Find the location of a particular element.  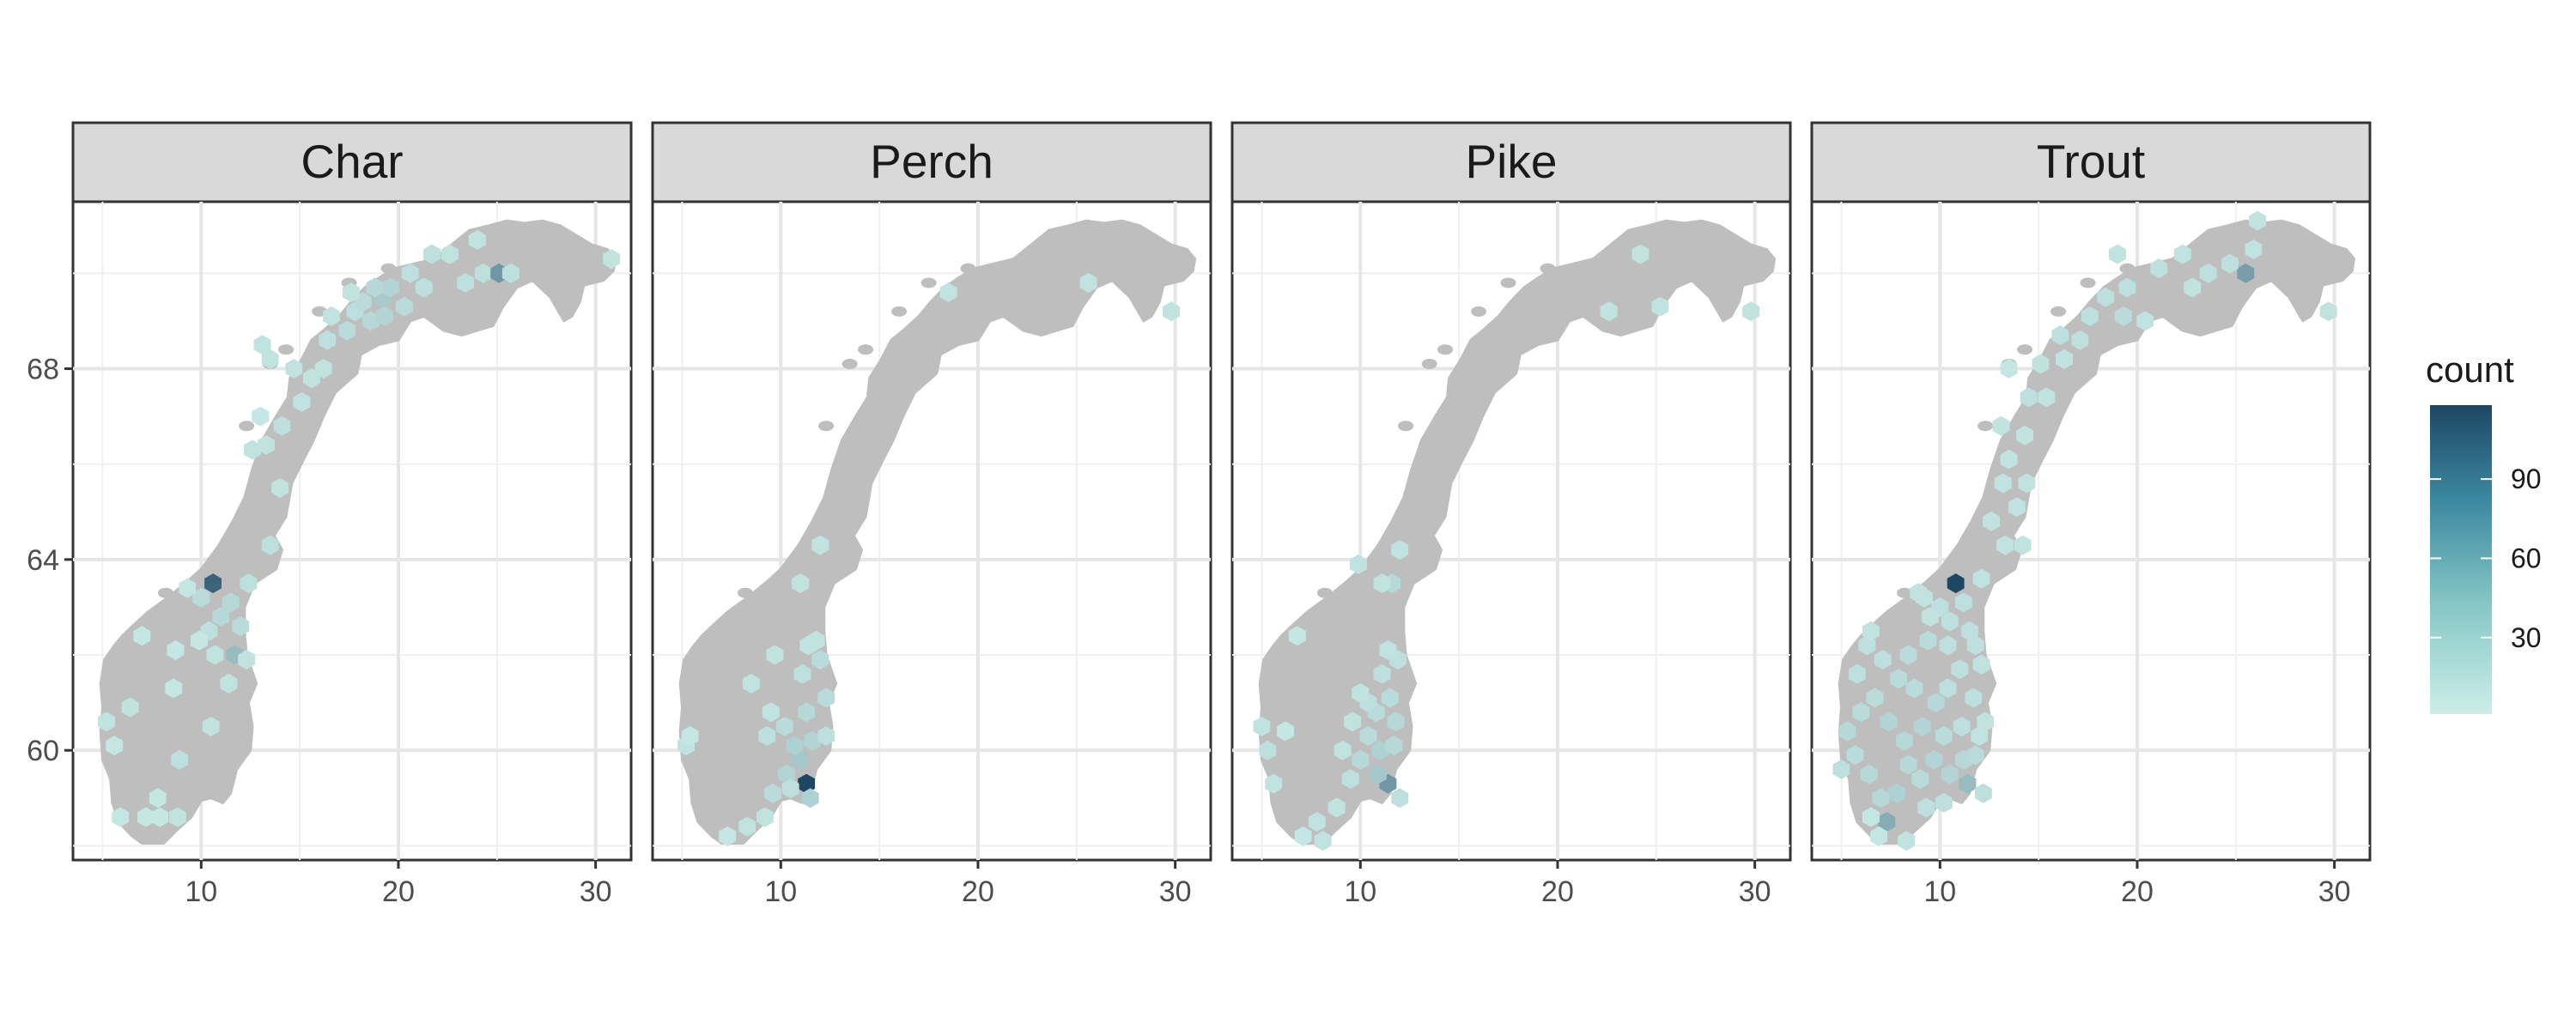

x-tick-label: 20 is located at coordinates (399, 892).